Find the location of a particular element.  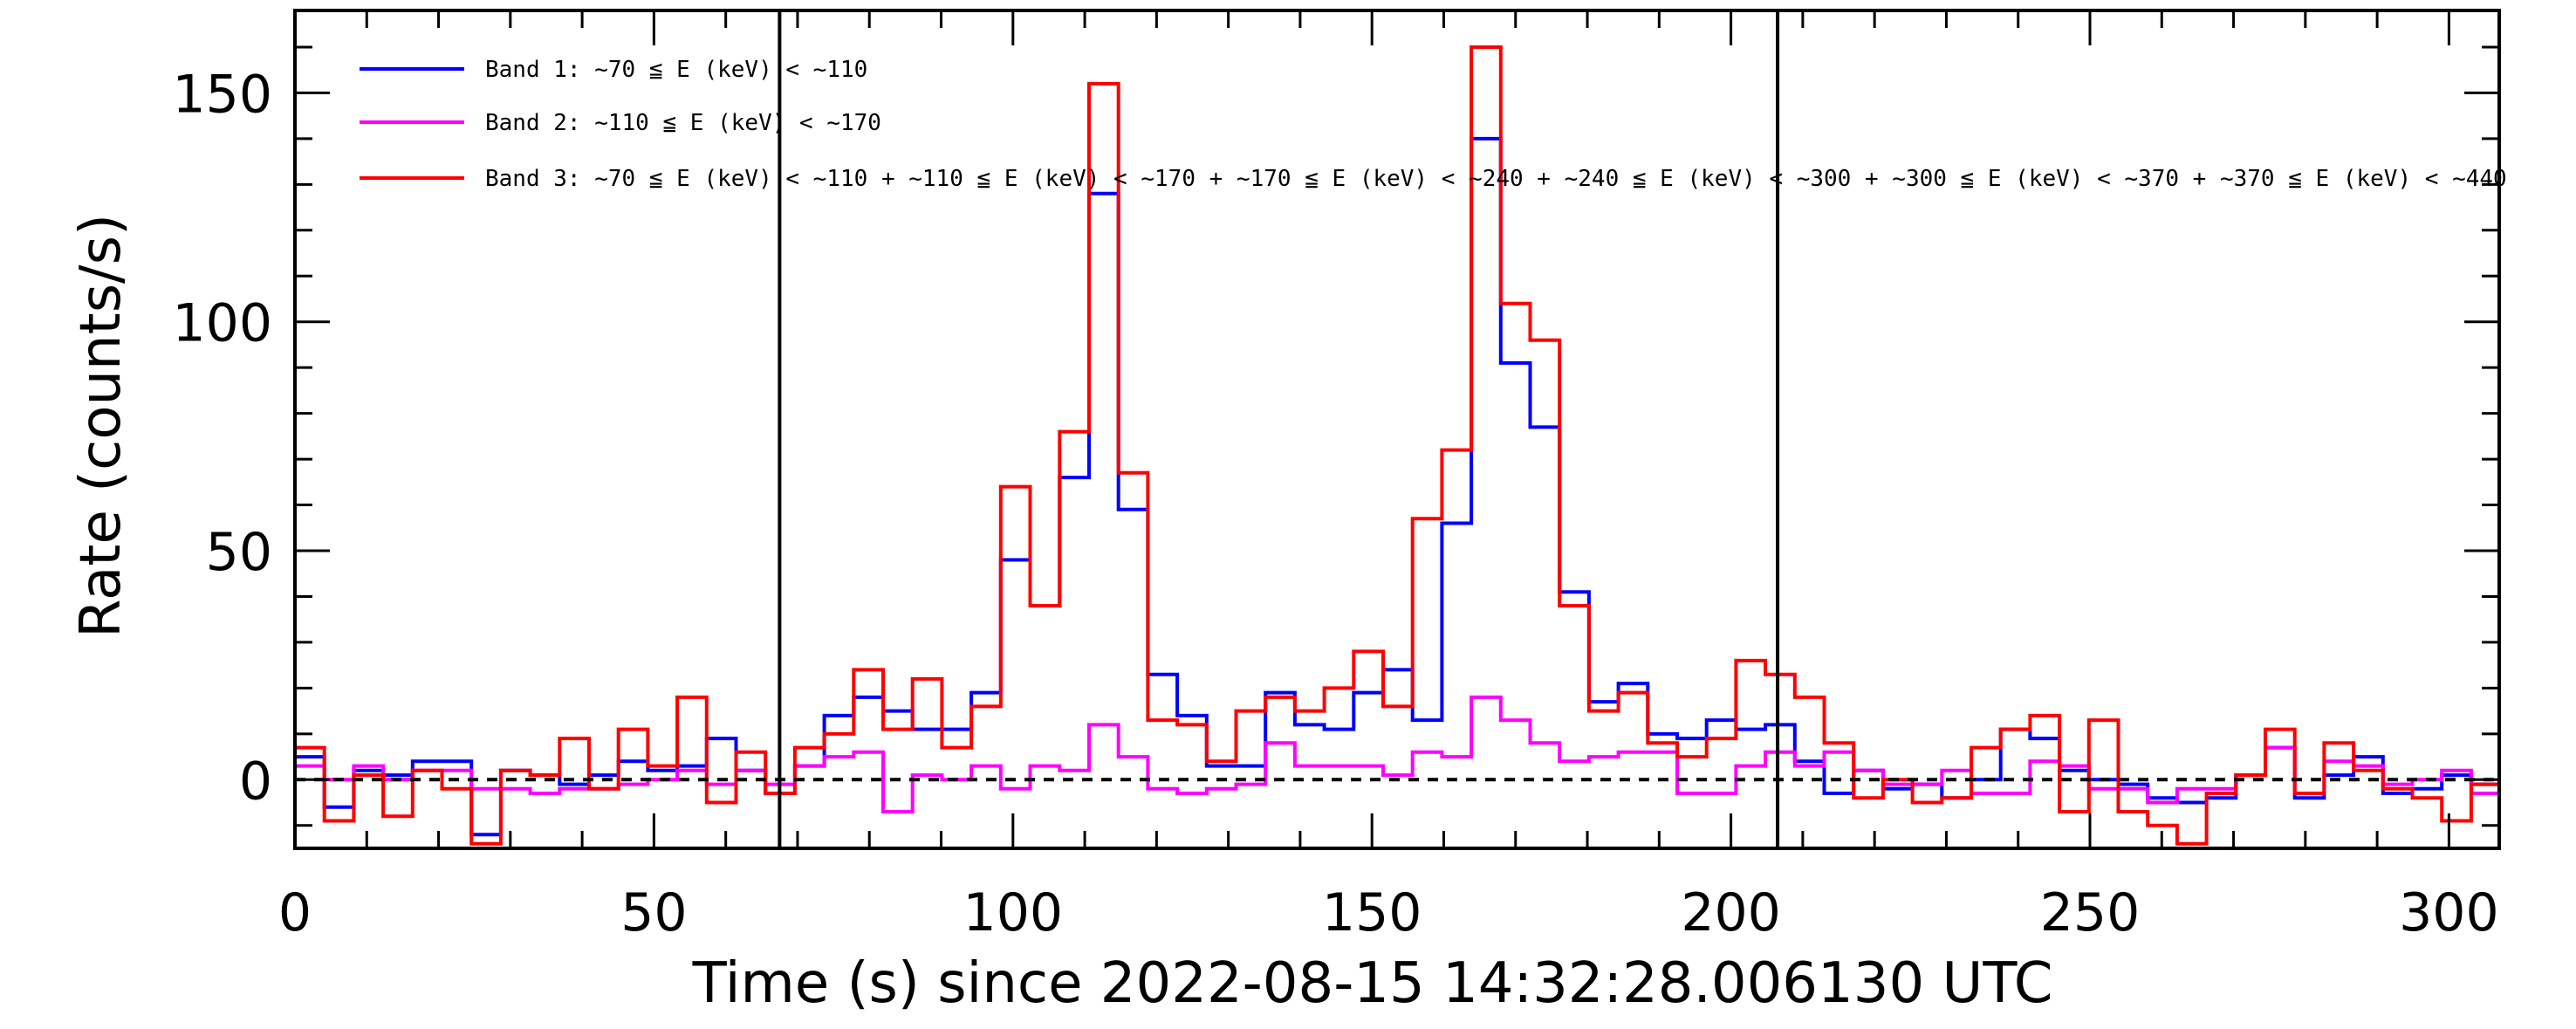

x-tick-label: 50 is located at coordinates (654, 912).